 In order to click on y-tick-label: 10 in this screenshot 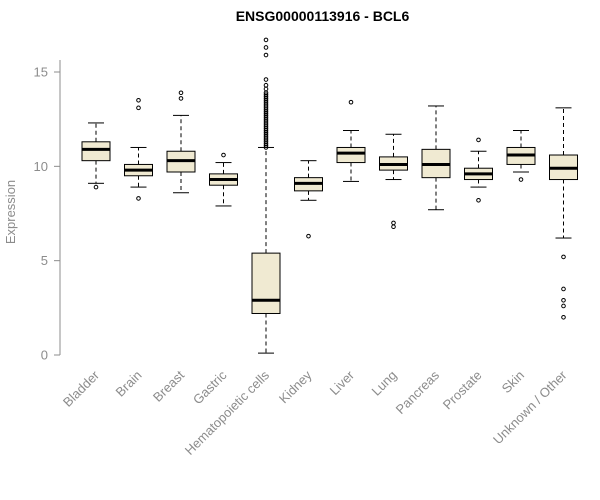, I will do `click(41, 166)`.